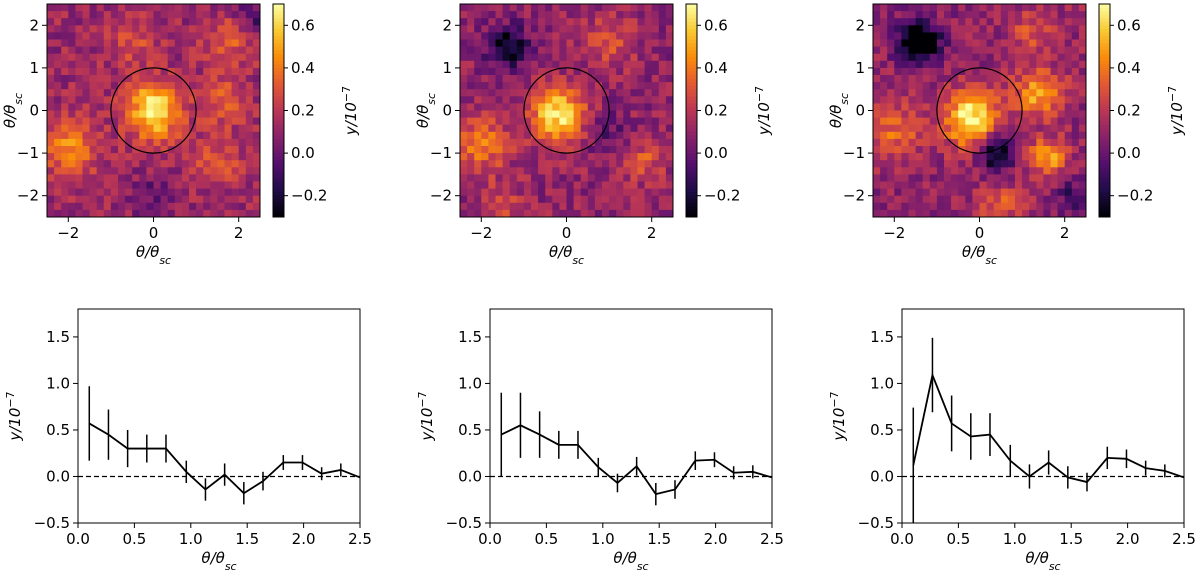  Describe the element at coordinates (979, 110) in the screenshot. I see `aperture-circle` at that location.